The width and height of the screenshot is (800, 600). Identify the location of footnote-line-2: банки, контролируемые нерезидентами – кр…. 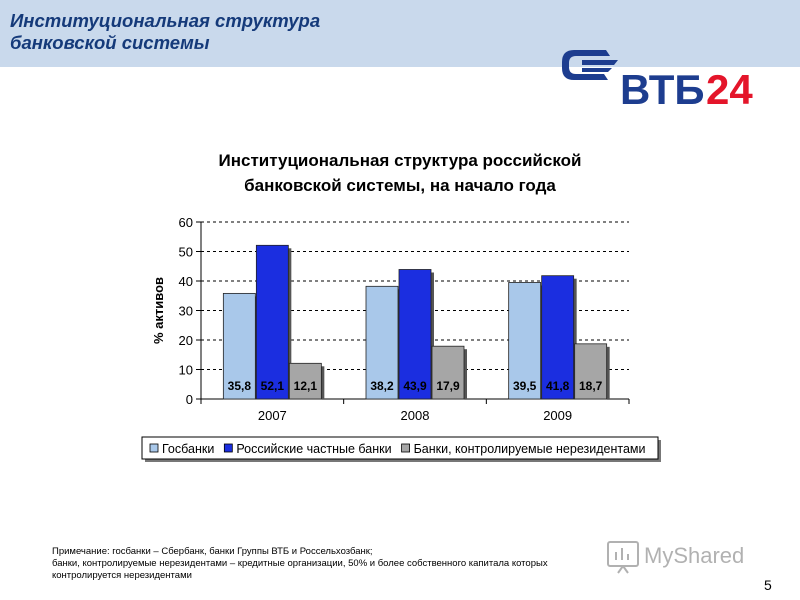
(300, 563).